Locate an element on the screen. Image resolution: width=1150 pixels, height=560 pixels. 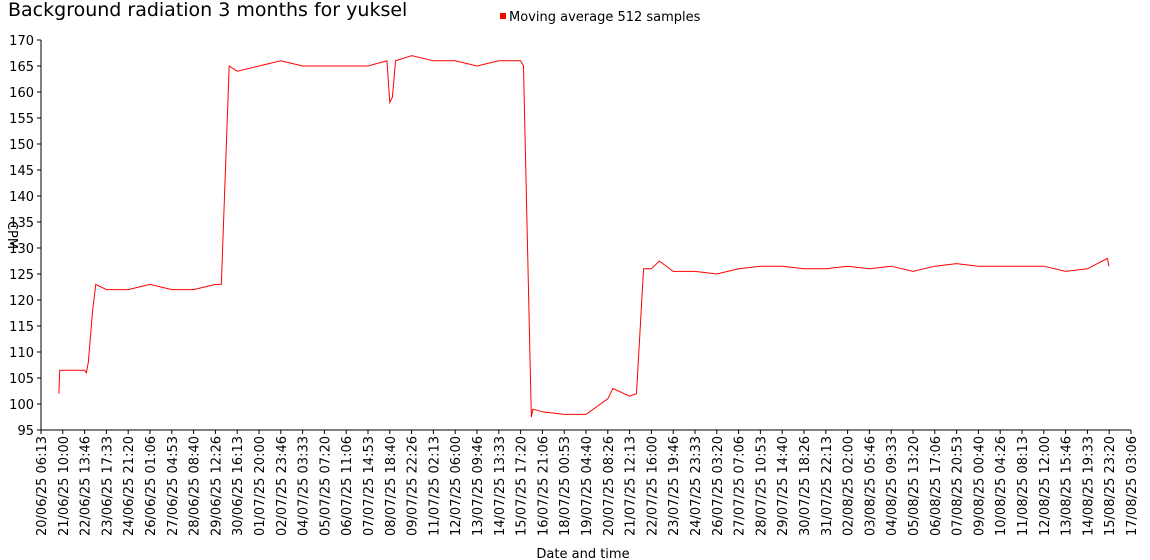
x-tick-label: 12/08/25 12:00 is located at coordinates (1045, 486).